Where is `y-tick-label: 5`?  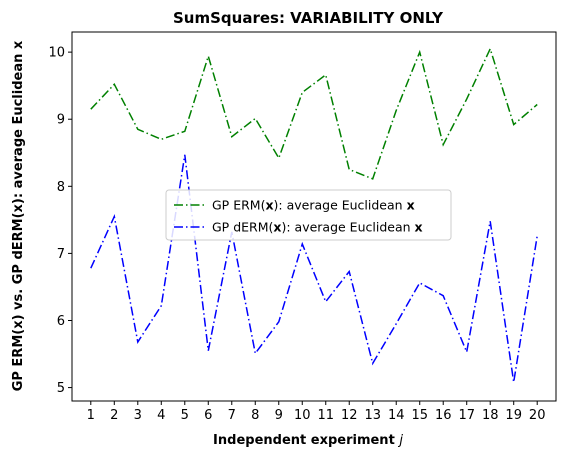 y-tick-label: 5 is located at coordinates (61, 388).